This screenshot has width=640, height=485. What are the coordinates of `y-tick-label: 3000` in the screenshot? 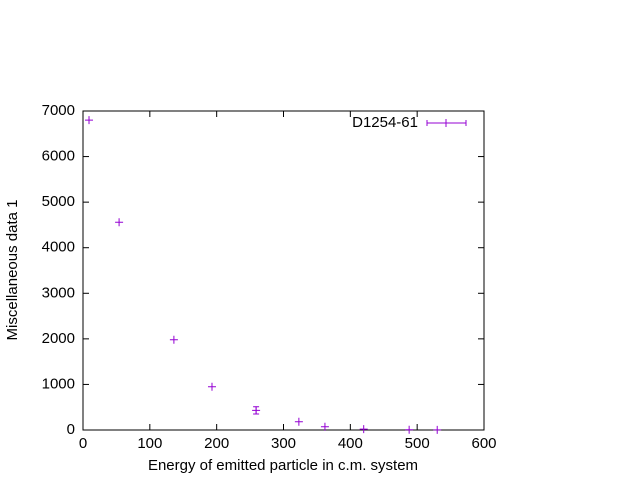 It's located at (58, 292).